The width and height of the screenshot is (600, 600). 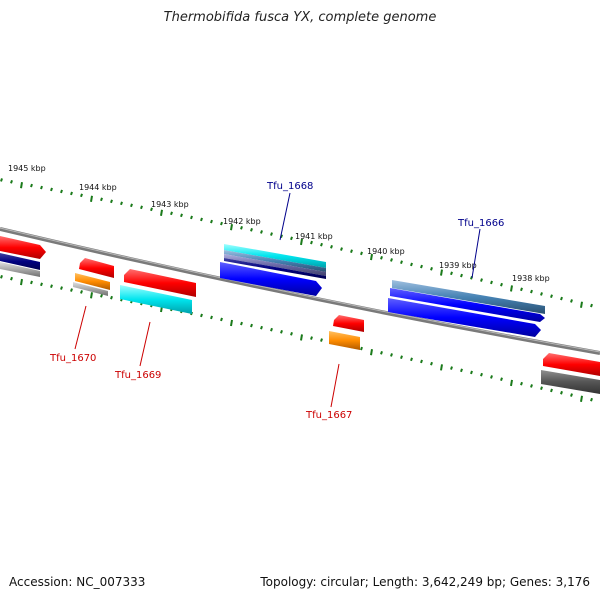 What do you see at coordinates (72, 358) in the screenshot?
I see `gene-label-tfu-1670: Tfu_1670` at bounding box center [72, 358].